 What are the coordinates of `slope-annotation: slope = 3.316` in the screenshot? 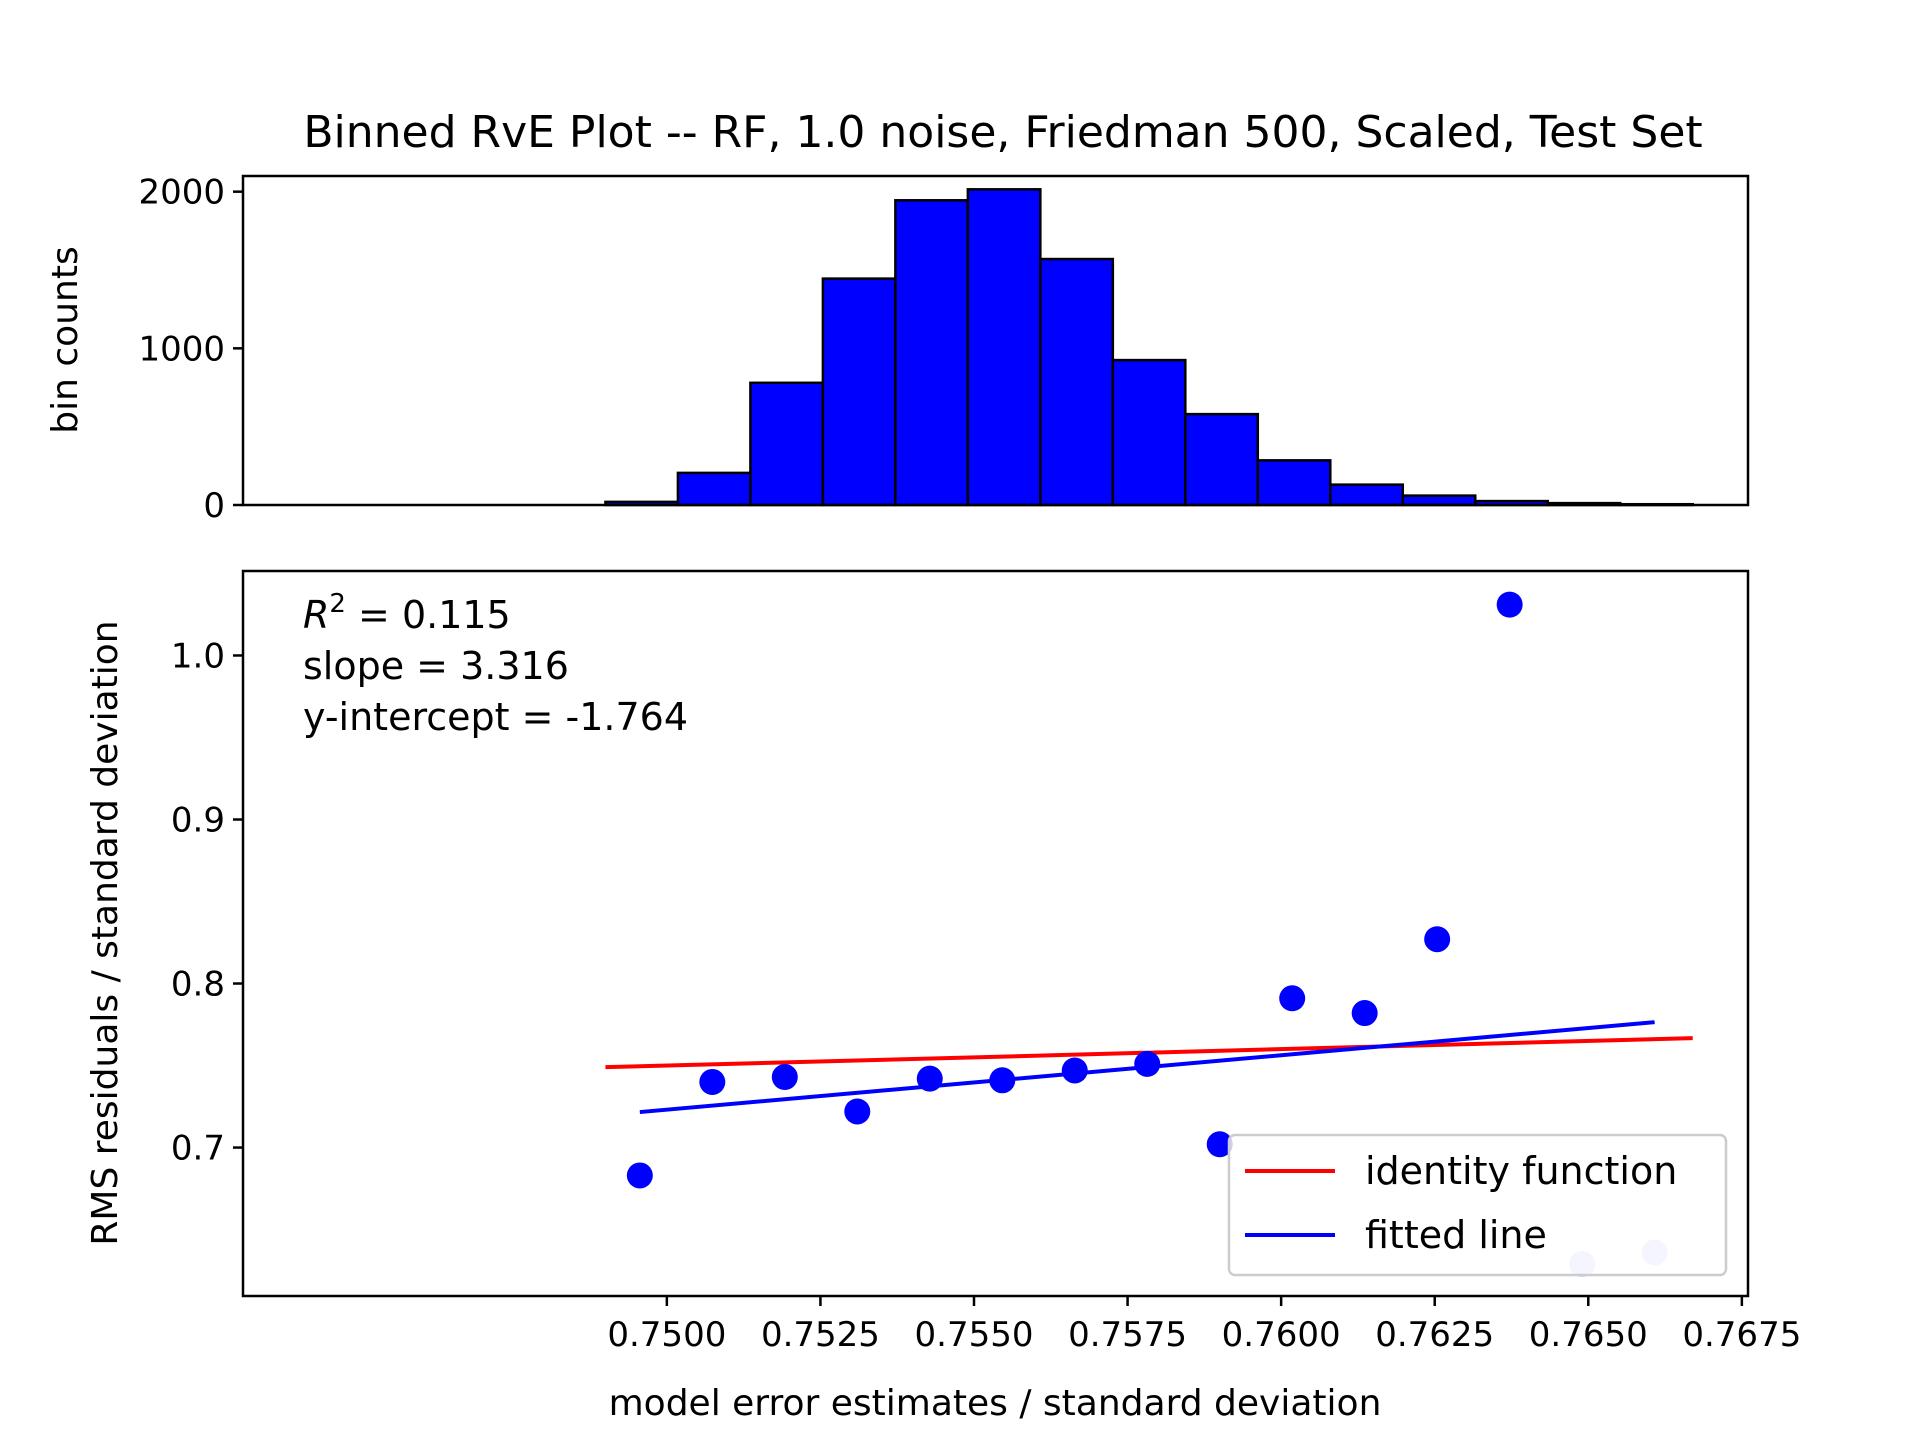 It's located at (436, 666).